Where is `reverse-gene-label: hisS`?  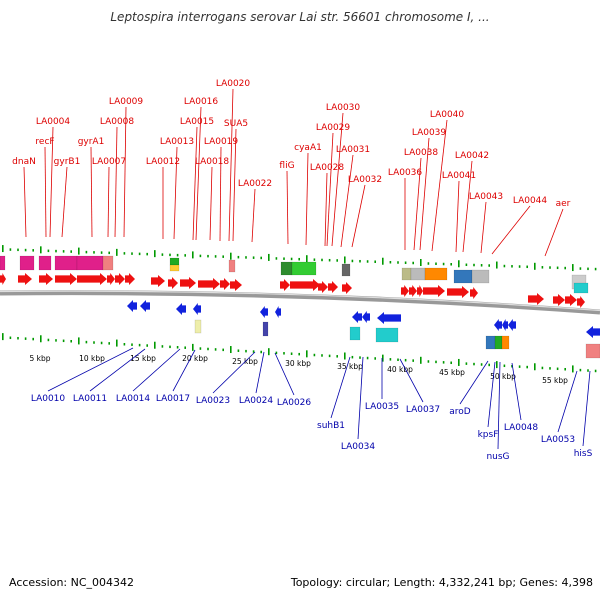 reverse-gene-label: hisS is located at coordinates (583, 454).